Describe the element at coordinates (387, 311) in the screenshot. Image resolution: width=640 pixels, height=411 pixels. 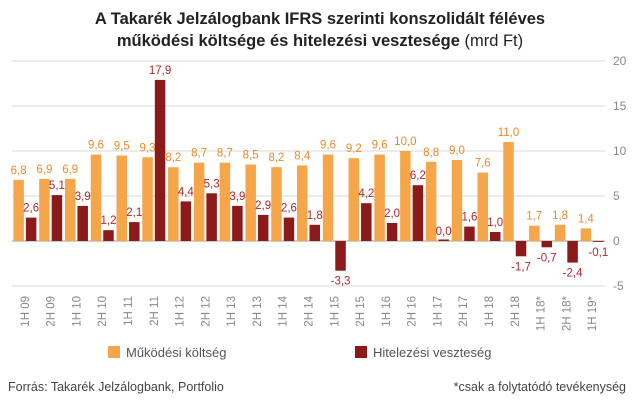
I see `x-tick-label: 1H 16` at that location.